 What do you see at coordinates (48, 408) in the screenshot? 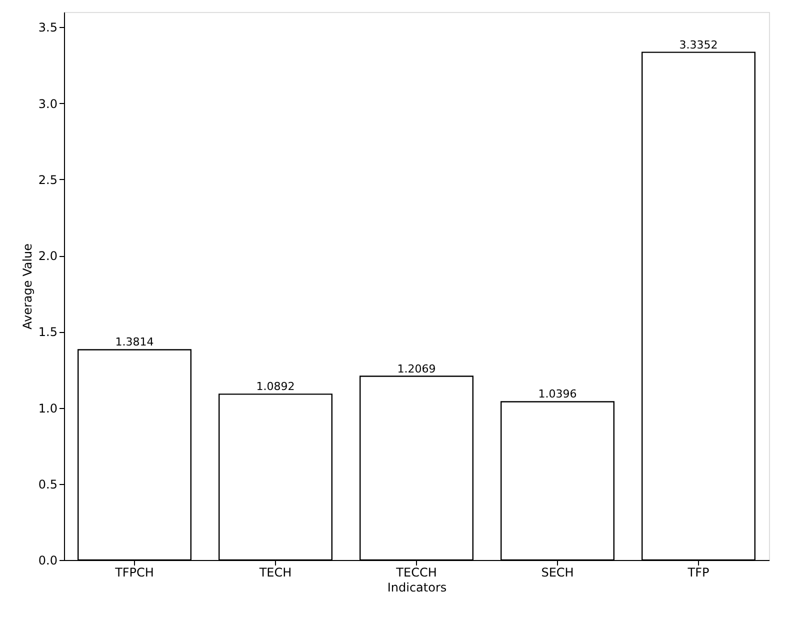
I see `y-tick-label: 1.0` at bounding box center [48, 408].